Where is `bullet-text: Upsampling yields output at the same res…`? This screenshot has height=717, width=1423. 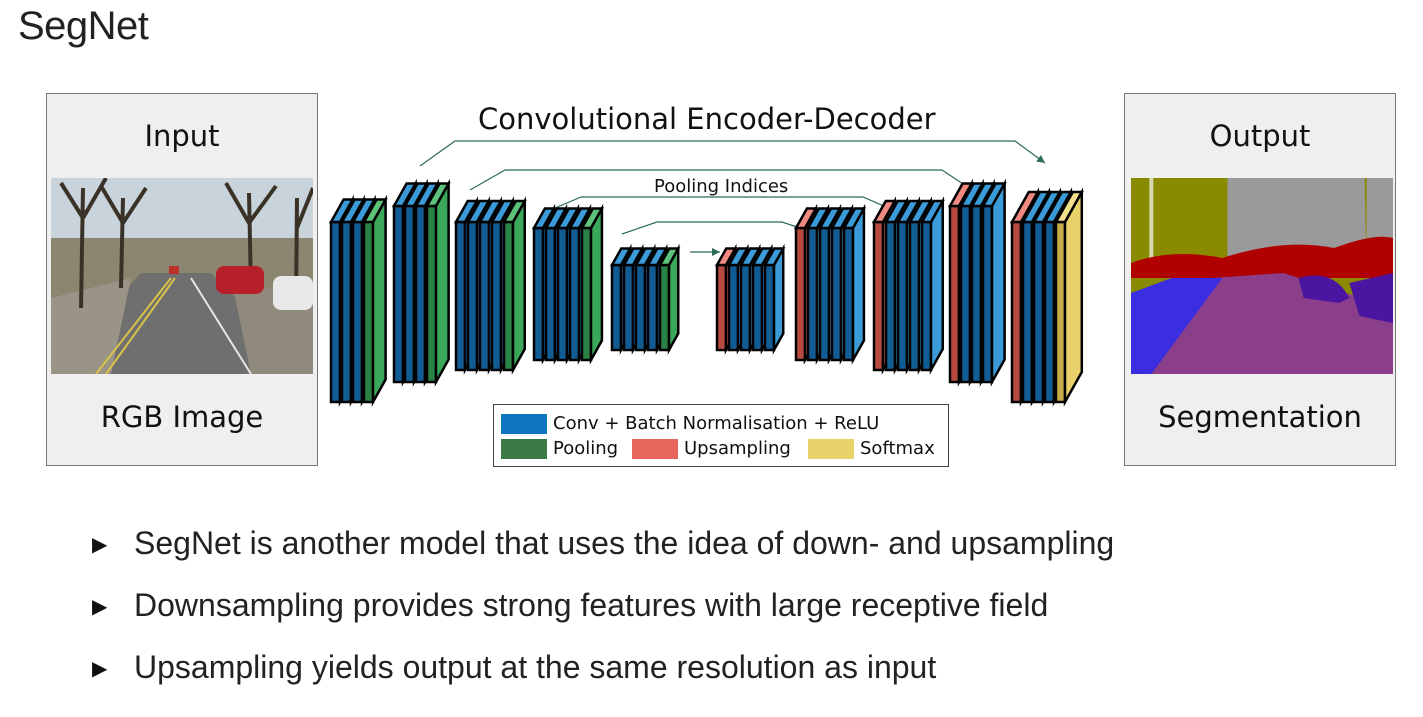 bullet-text: Upsampling yields output at the same res… is located at coordinates (535, 667).